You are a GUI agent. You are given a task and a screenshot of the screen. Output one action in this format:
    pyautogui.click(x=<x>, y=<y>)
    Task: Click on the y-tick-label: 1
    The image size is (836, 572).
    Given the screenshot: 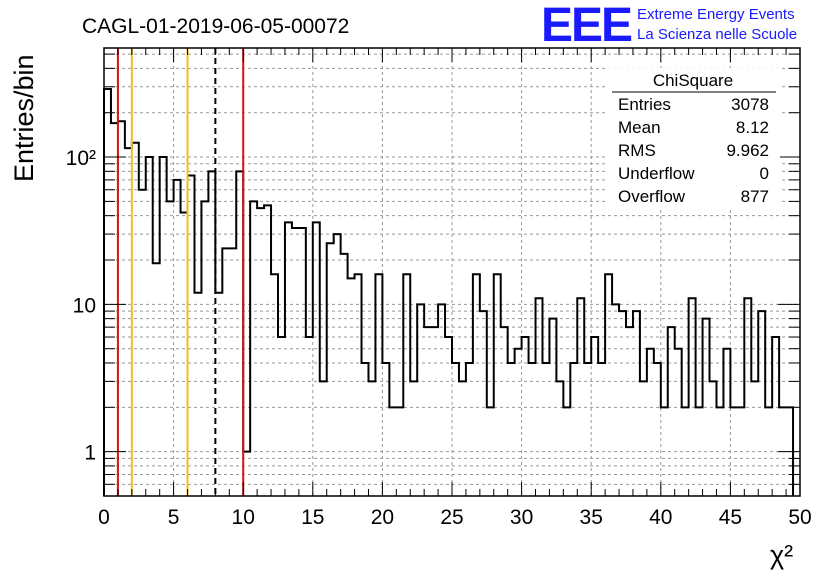 What is the action you would take?
    pyautogui.click(x=90, y=453)
    